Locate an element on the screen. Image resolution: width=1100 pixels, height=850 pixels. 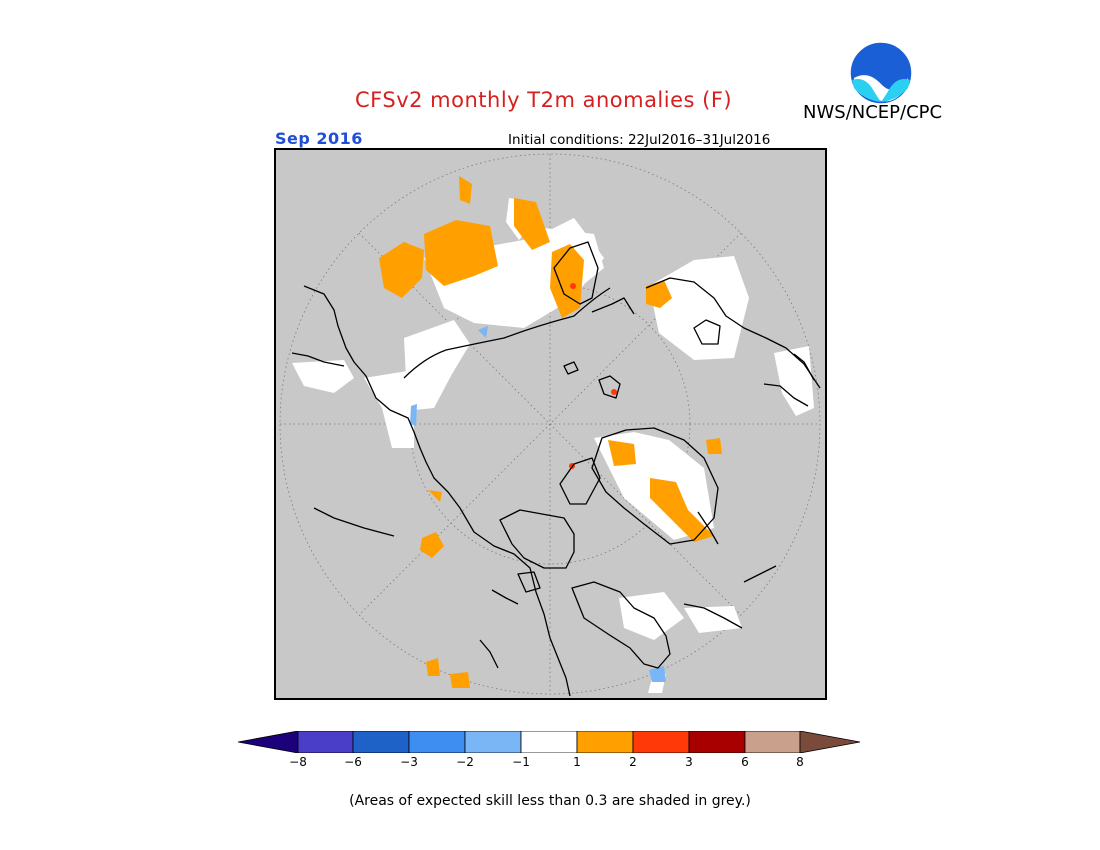
colorbar-tick-label: −6 is located at coordinates (353, 762).